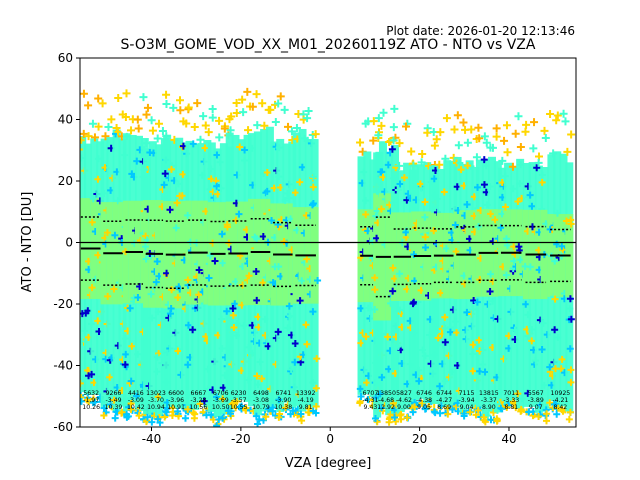  What do you see at coordinates (221, 407) in the screenshot?
I see `bin-std-label: 10.50` at bounding box center [221, 407].